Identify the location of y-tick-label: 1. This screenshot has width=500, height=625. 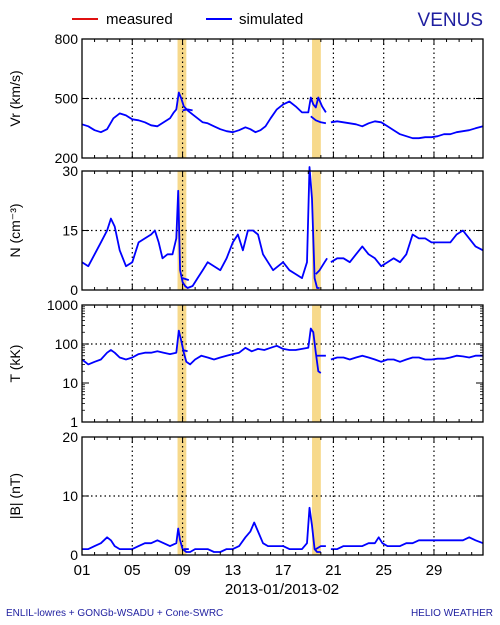
(74, 422).